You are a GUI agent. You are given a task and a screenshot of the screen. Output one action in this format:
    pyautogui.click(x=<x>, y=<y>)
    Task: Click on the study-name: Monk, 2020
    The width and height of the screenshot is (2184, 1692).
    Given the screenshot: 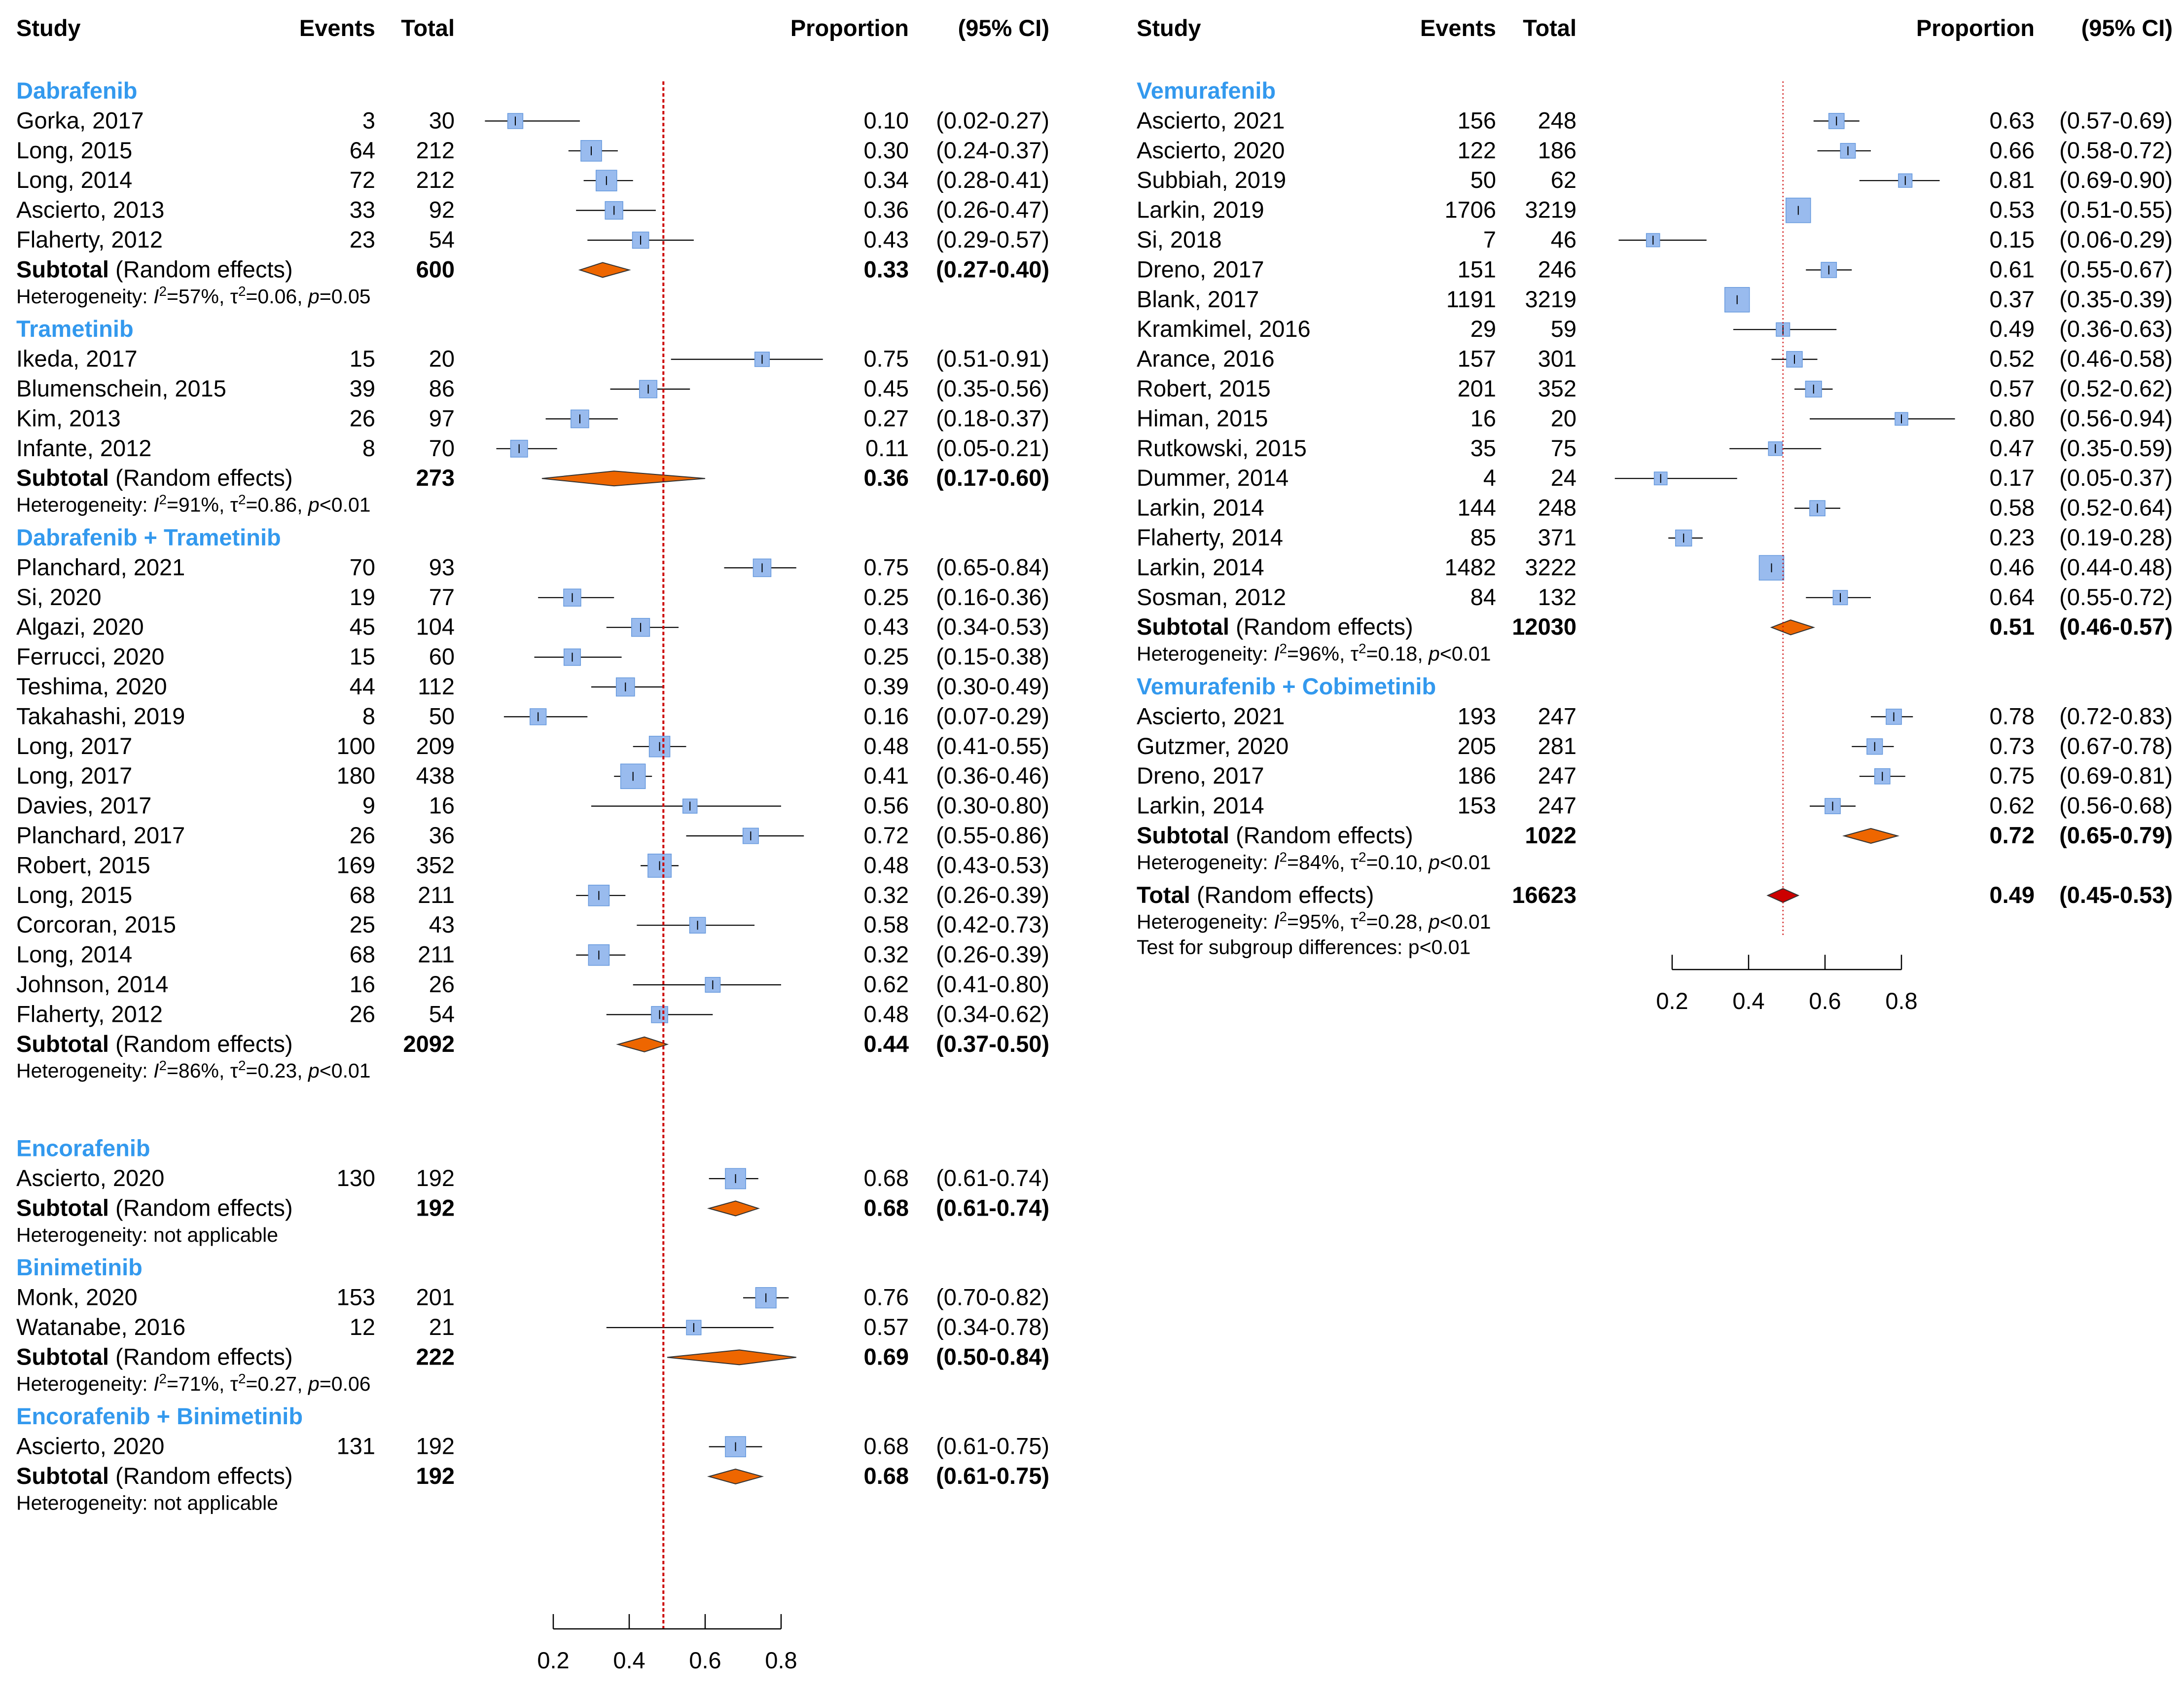 What is the action you would take?
    pyautogui.click(x=77, y=1297)
    